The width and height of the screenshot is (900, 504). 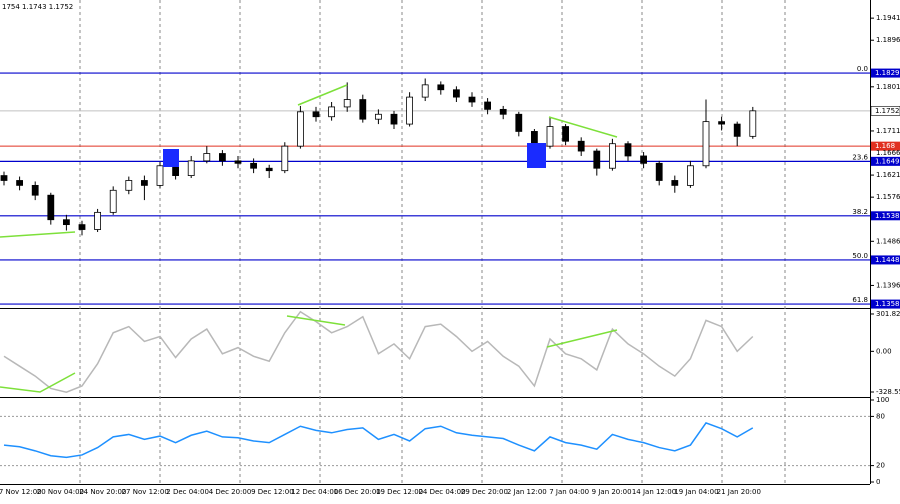 What do you see at coordinates (878, 482) in the screenshot?
I see `y-tick-label: 0` at bounding box center [878, 482].